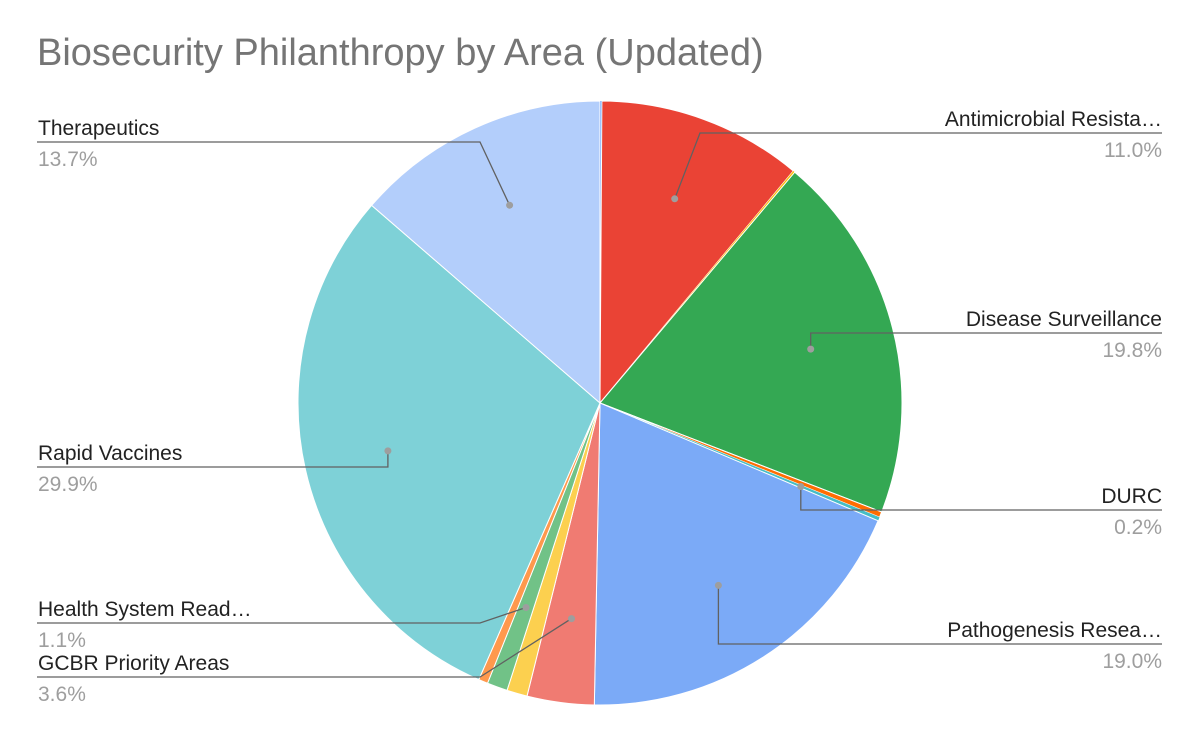  What do you see at coordinates (110, 453) in the screenshot?
I see `label-rapid-vaccines: Rapid Vaccines` at bounding box center [110, 453].